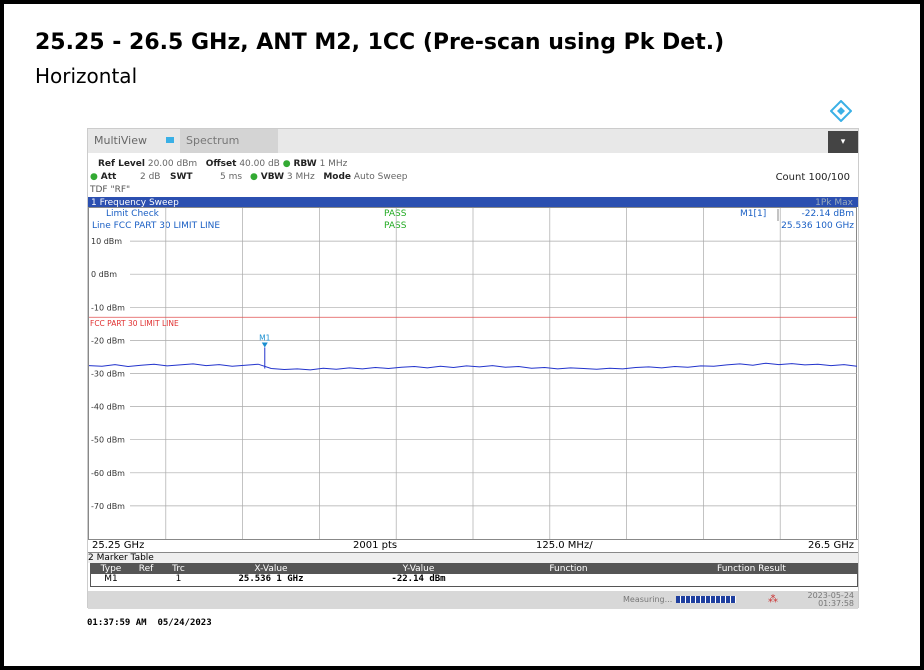 The image size is (924, 670). I want to click on count: Count 100/100, so click(812, 177).